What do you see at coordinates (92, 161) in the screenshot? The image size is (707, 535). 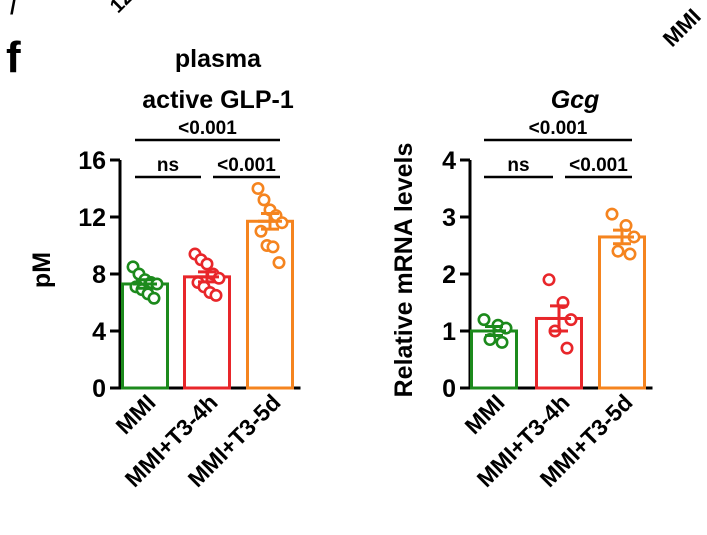 I see `y-tick-label: 16` at bounding box center [92, 161].